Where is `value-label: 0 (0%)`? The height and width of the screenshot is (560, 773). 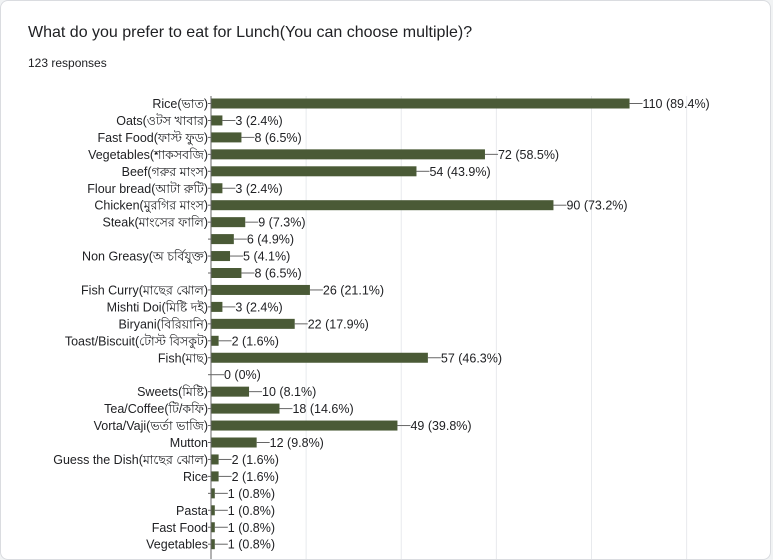
value-label: 0 (0%) is located at coordinates (242, 375).